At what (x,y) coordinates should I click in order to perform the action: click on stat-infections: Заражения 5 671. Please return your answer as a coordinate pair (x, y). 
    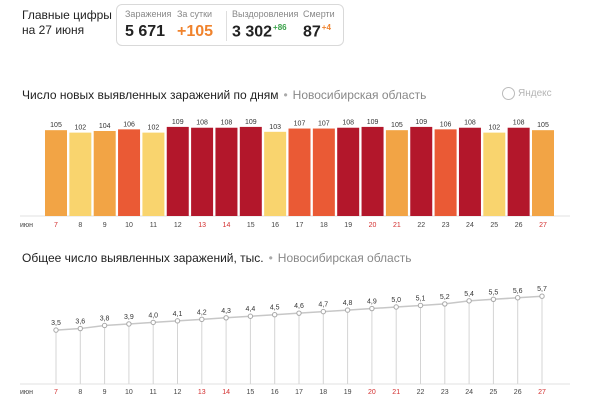
    Looking at the image, I should click on (148, 25).